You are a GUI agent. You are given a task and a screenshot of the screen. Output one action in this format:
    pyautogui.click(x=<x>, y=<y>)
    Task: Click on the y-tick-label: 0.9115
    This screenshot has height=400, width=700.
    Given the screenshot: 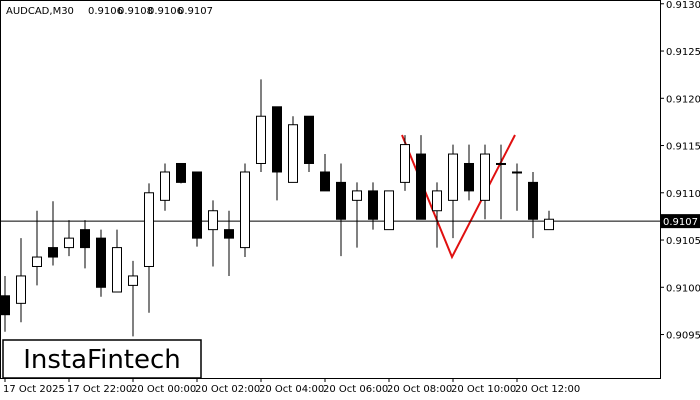 What is the action you would take?
    pyautogui.click(x=683, y=147)
    